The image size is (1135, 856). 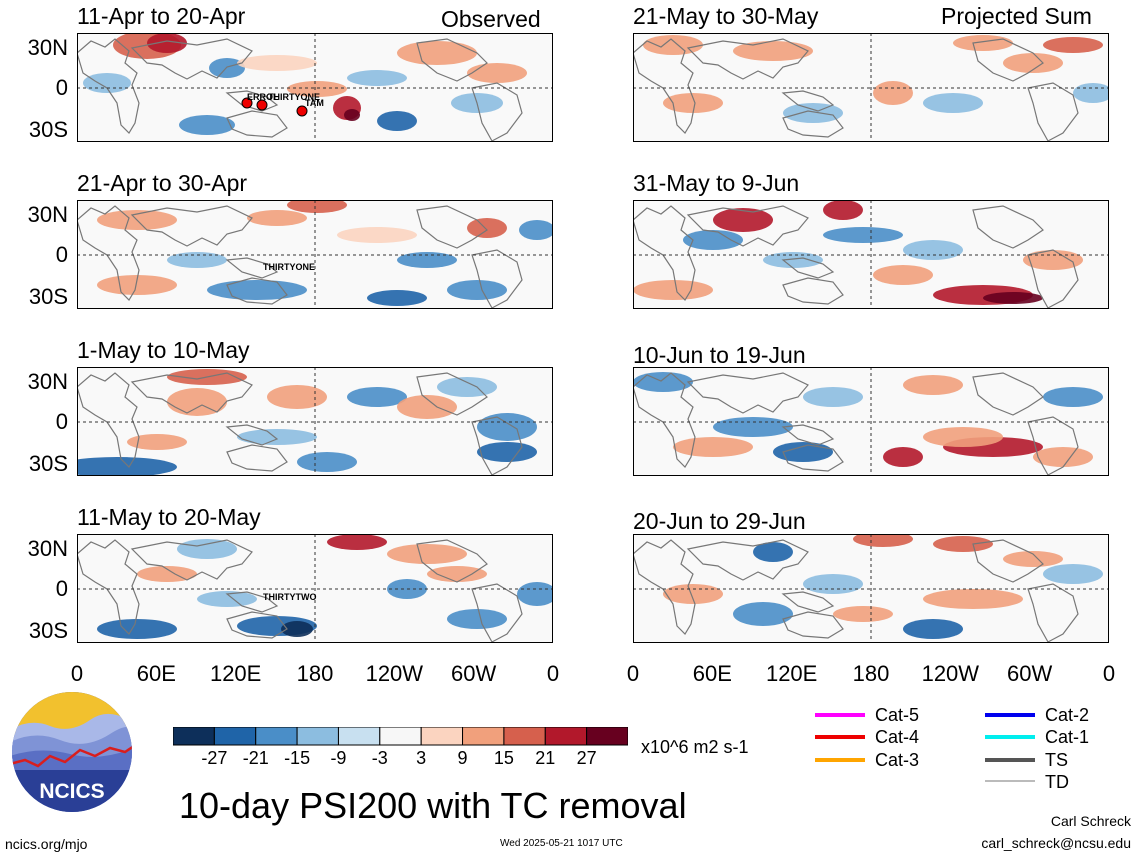 I want to click on lon-label-left: 180, so click(x=315, y=673).